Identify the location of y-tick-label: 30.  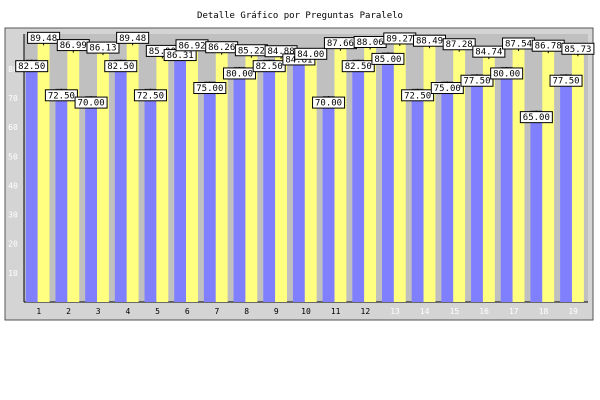
(13, 215).